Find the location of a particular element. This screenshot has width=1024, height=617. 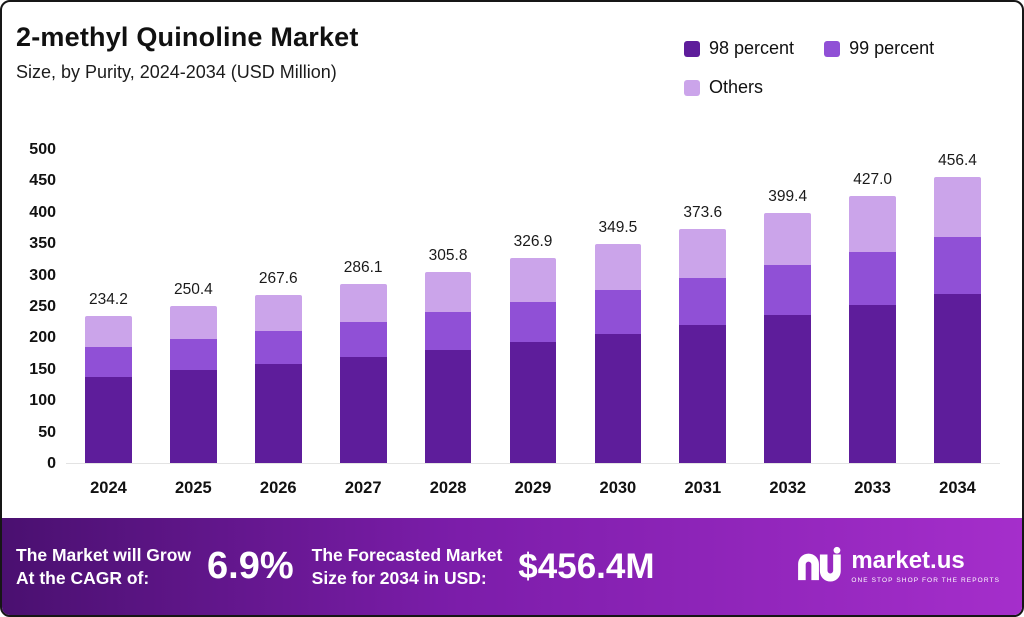

legend-label: Others is located at coordinates (736, 87).